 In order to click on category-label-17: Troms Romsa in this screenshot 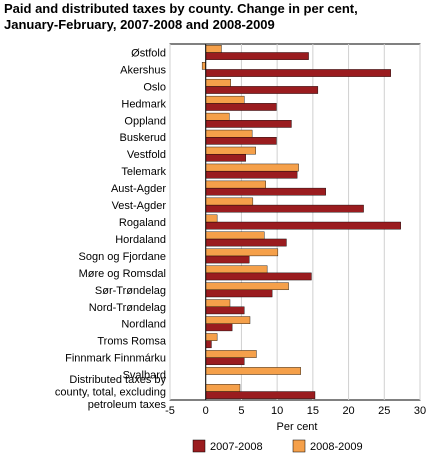, I will do `click(132, 342)`.